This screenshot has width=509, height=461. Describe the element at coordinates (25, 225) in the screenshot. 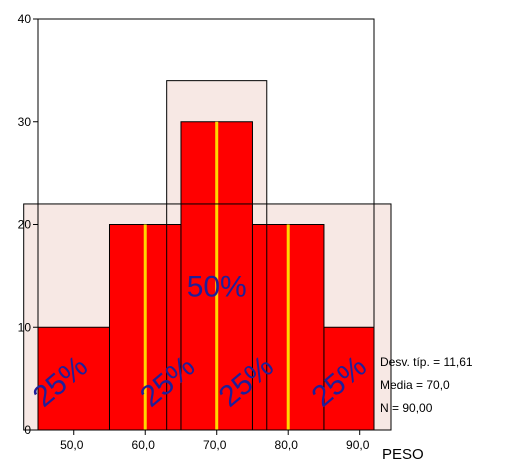

I see `y-tick-label-2: 20` at that location.